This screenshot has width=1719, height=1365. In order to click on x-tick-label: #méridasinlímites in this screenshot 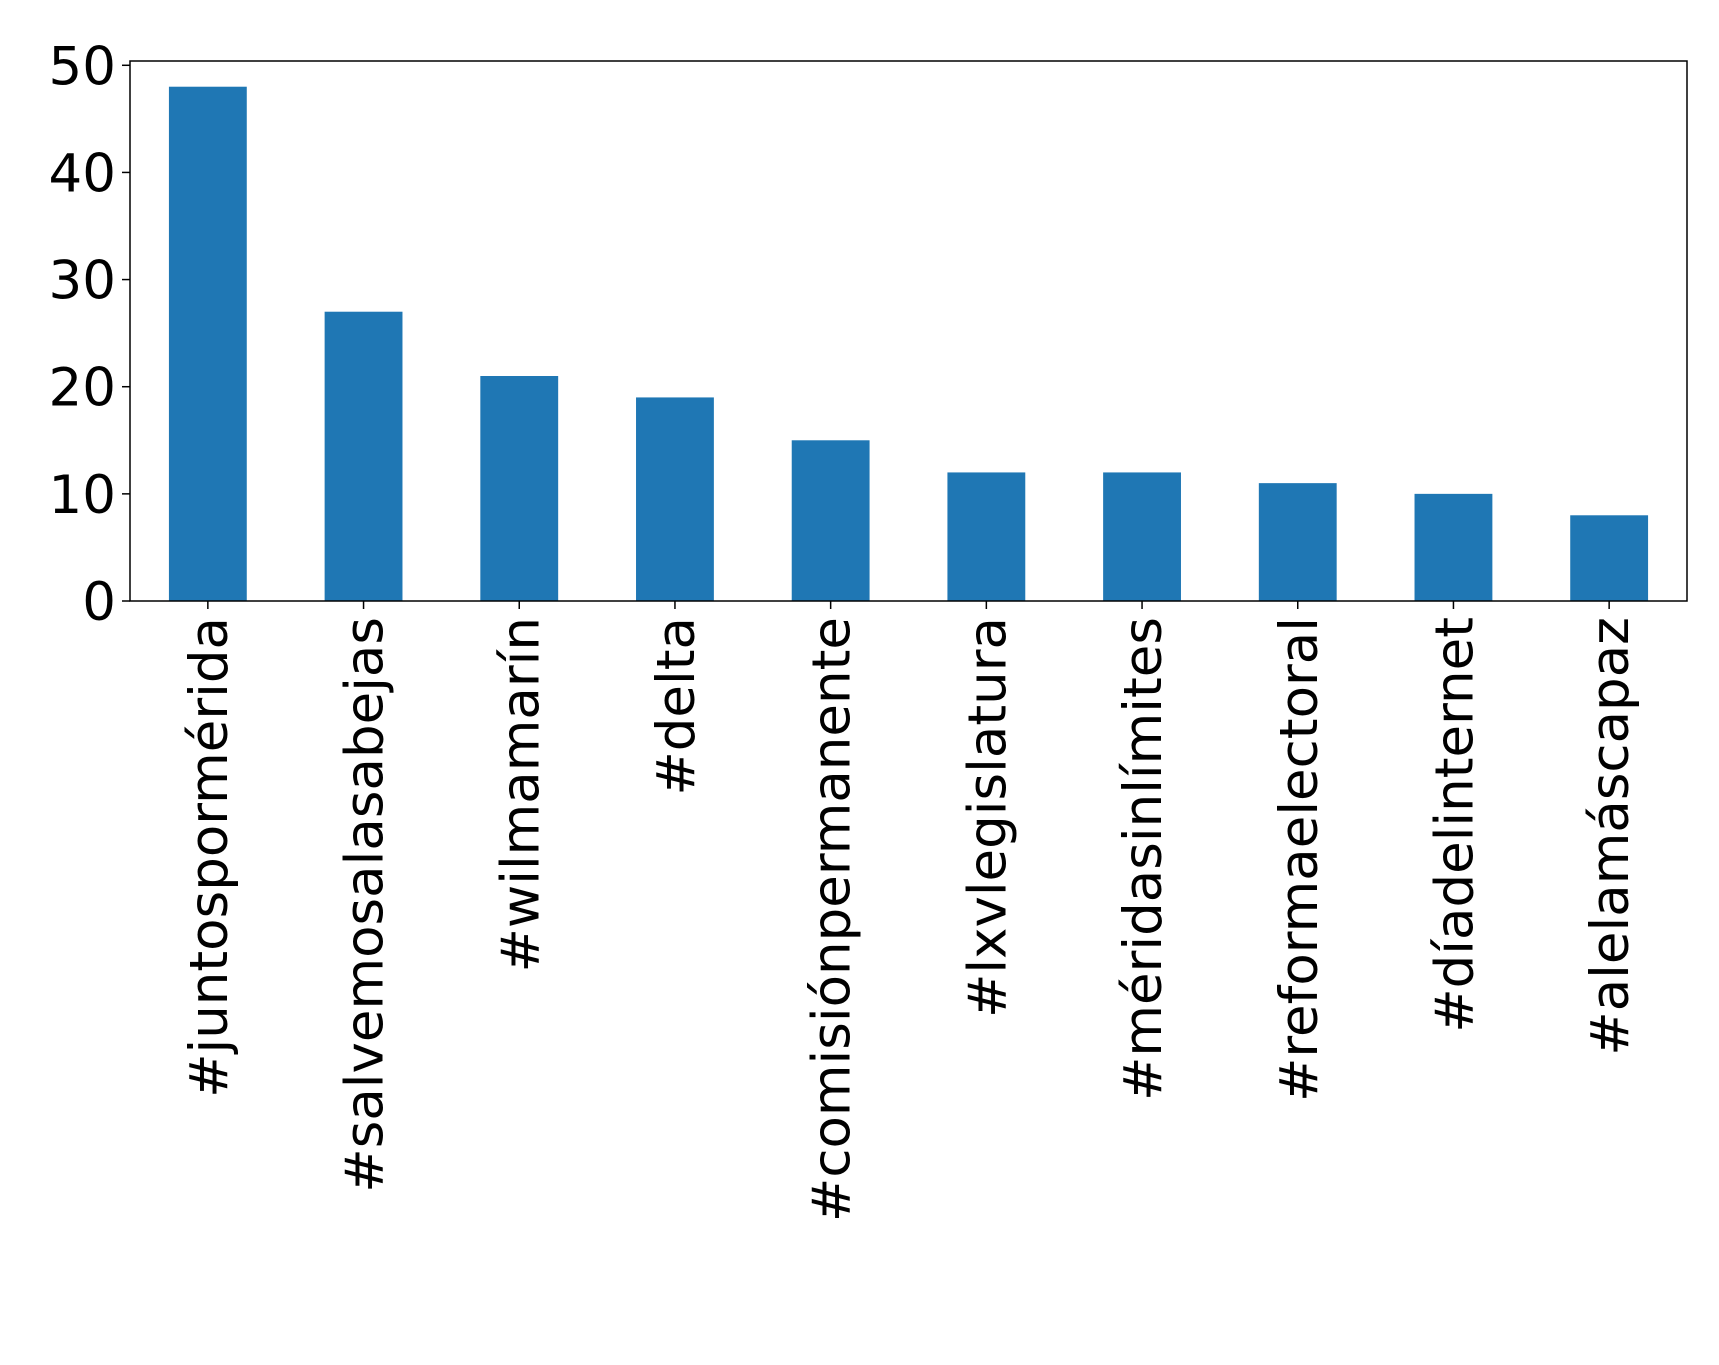, I will do `click(1143, 859)`.